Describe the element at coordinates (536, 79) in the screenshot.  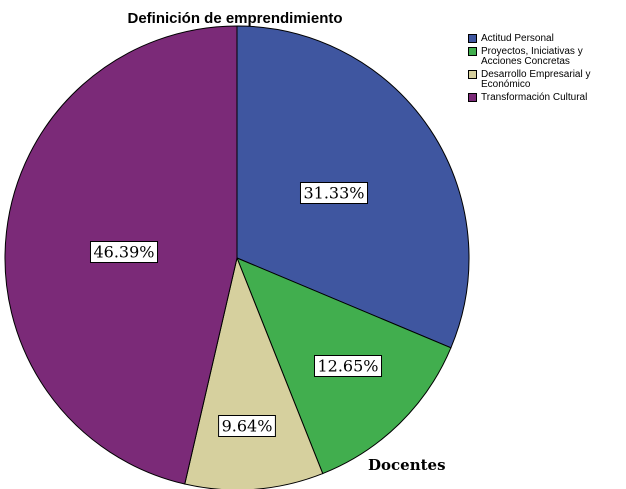
I see `legend-label: Desarrollo Empresarial y Económico` at that location.